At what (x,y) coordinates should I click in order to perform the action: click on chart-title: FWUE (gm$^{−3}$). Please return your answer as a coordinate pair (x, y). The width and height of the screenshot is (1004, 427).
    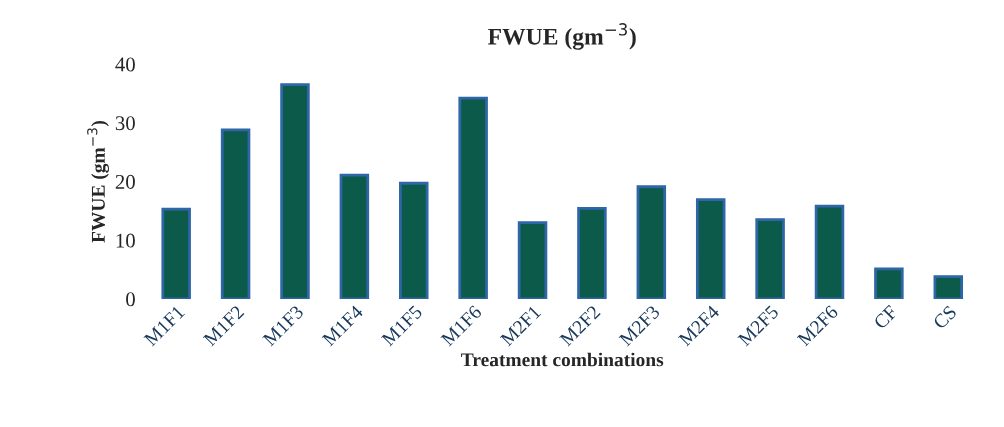
    Looking at the image, I should click on (562, 36).